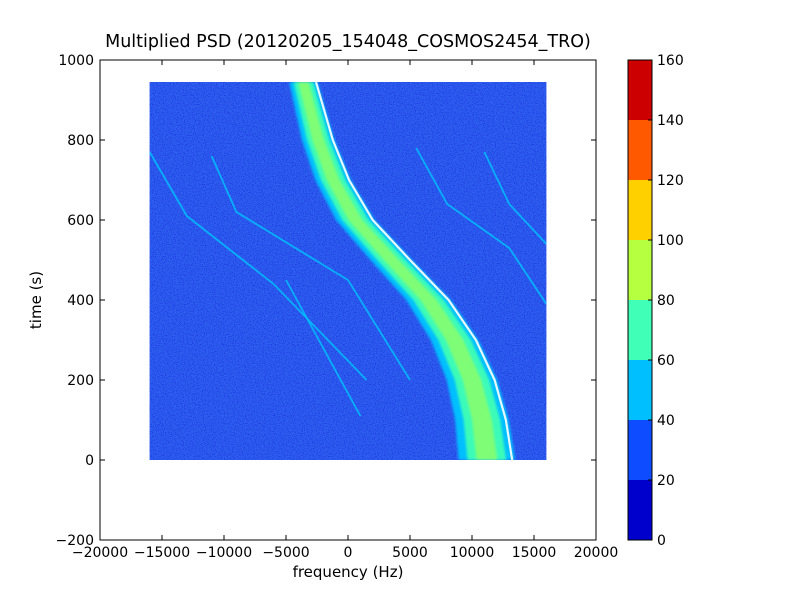 This screenshot has height=604, width=800. I want to click on colorbar-tick-label: 140, so click(670, 121).